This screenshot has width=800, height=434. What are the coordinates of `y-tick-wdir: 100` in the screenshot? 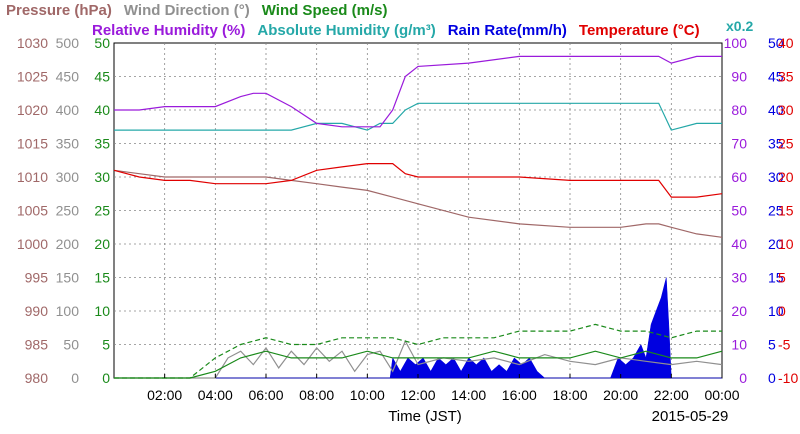 It's located at (68, 311).